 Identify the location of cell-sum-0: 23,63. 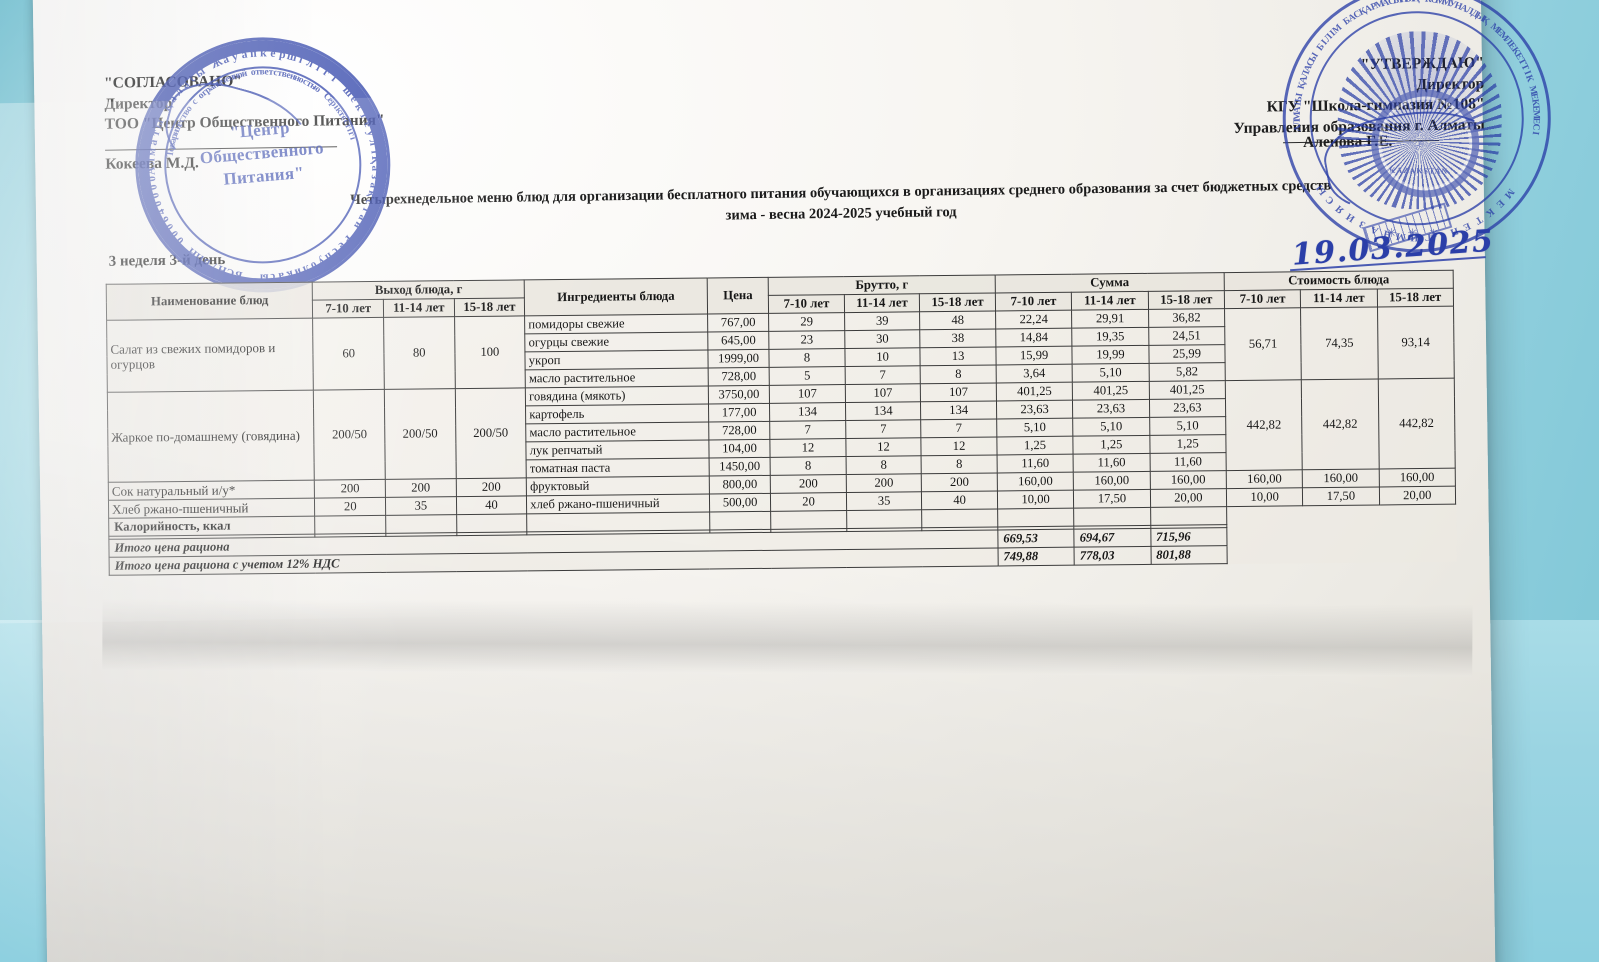
(1034, 409).